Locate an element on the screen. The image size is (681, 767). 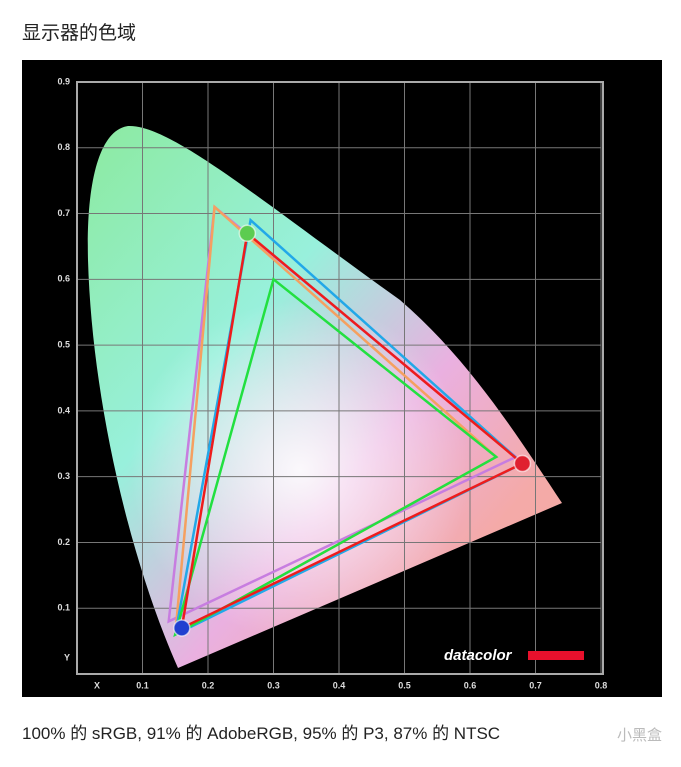
x-tick-label: 0.5 is located at coordinates (404, 685).